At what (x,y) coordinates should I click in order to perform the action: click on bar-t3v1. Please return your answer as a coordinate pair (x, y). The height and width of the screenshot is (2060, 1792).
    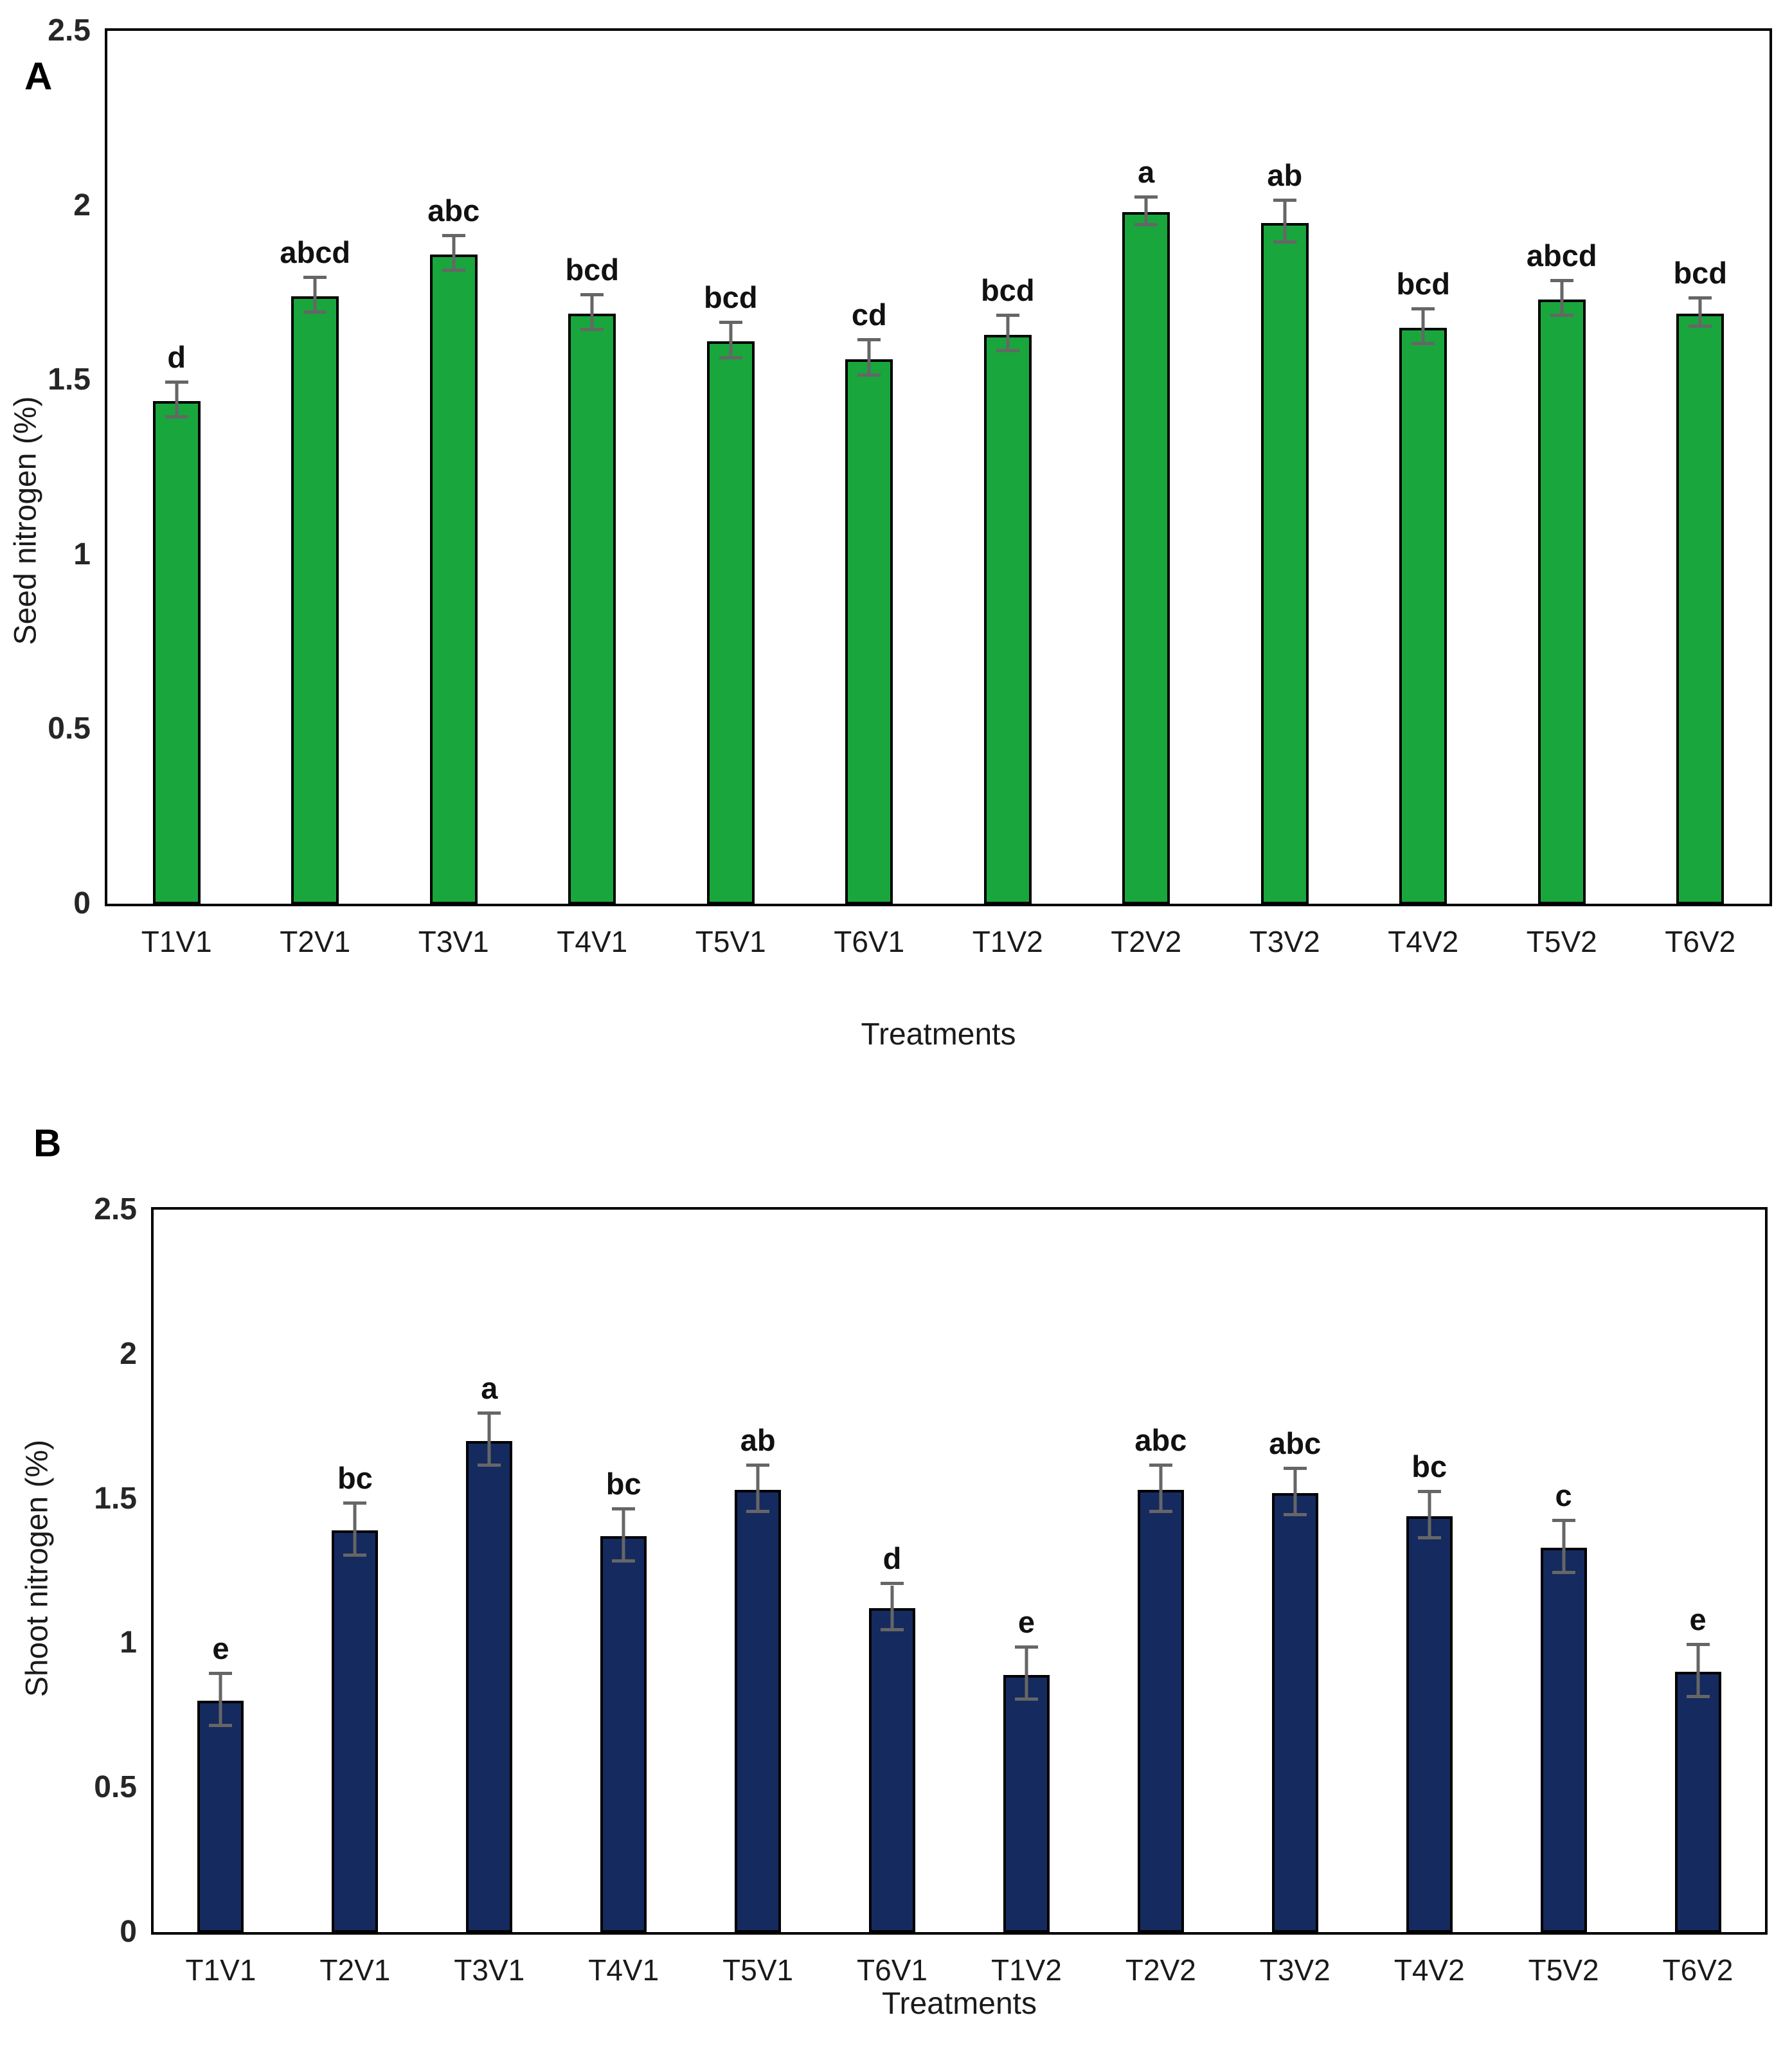
    Looking at the image, I should click on (489, 1686).